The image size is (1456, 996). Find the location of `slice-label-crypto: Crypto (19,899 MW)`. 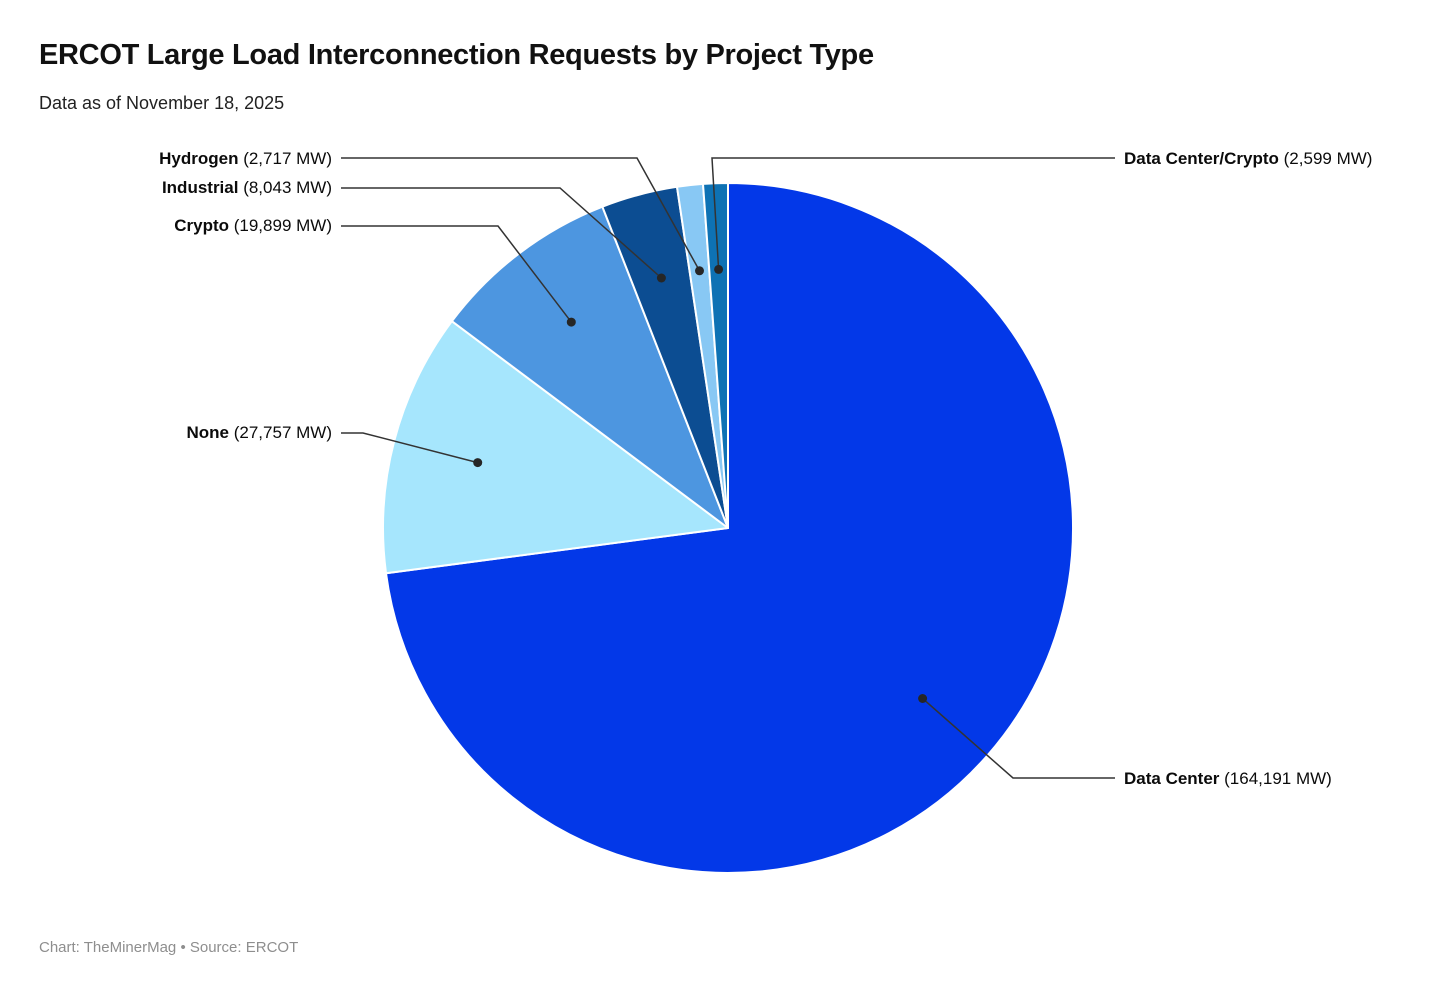

slice-label-crypto: Crypto (19,899 MW) is located at coordinates (253, 226).